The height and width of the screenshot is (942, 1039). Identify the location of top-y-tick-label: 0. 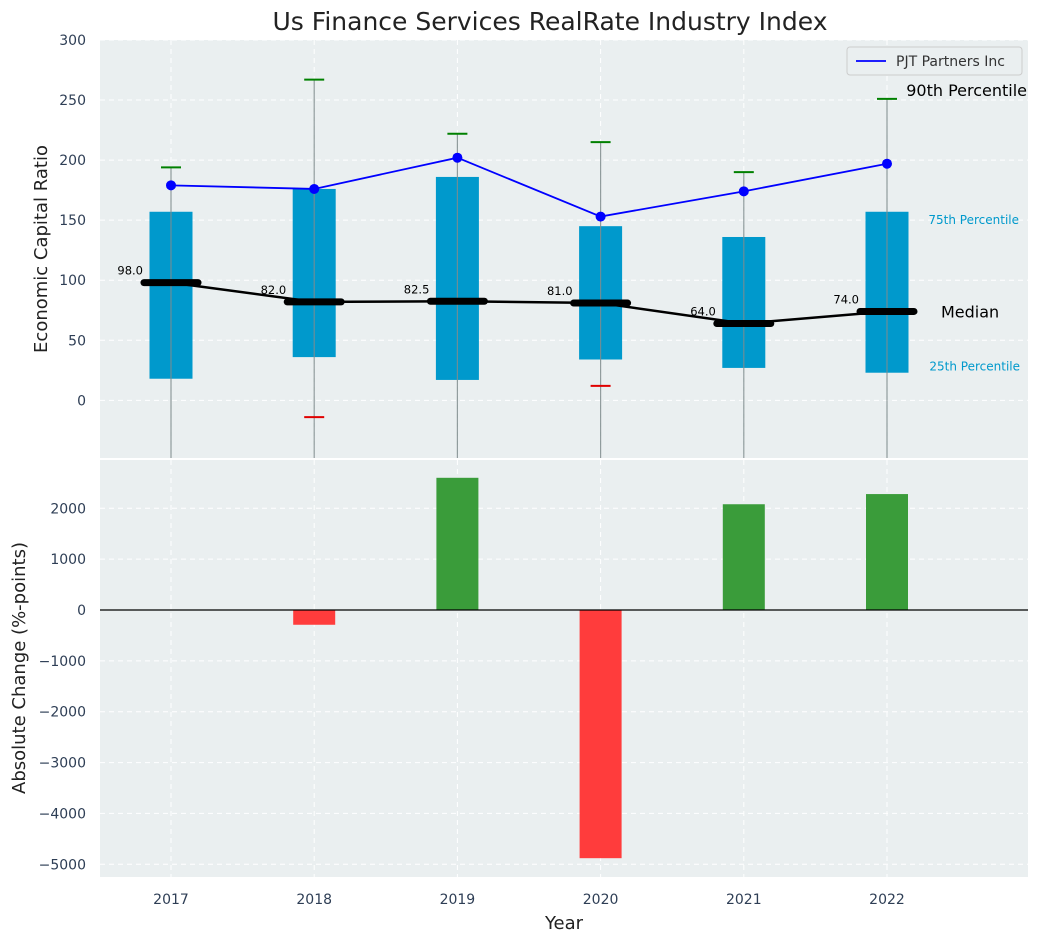
(81, 401).